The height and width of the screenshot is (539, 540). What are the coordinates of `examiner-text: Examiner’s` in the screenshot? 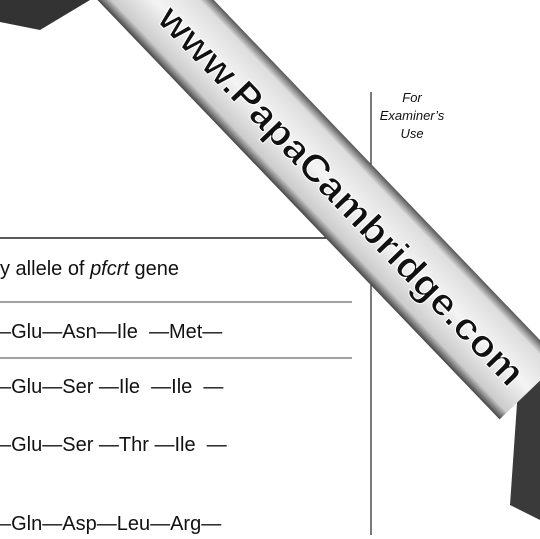 It's located at (412, 115).